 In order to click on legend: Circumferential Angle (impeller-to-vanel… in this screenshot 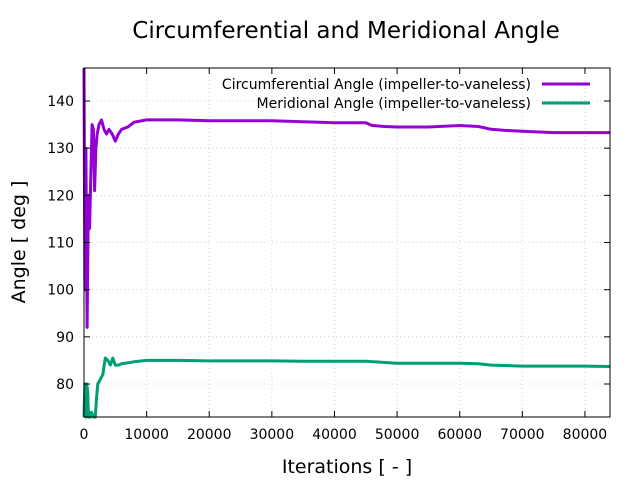, I will do `click(406, 94)`.